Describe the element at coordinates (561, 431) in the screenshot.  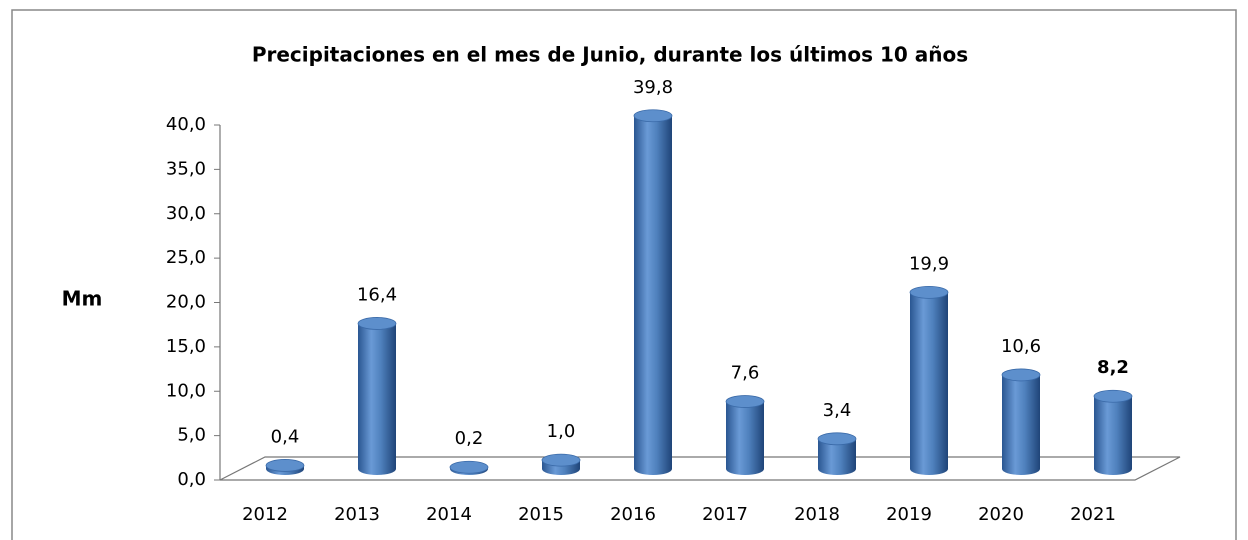
I see `value-label: 1,0` at that location.